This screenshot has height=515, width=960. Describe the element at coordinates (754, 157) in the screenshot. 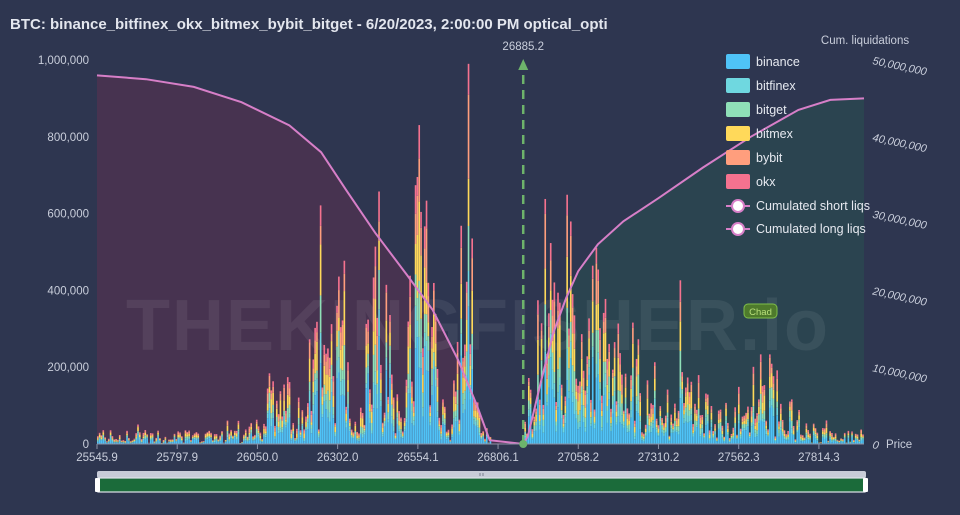

I see `legend-item-bybit: bybit` at that location.